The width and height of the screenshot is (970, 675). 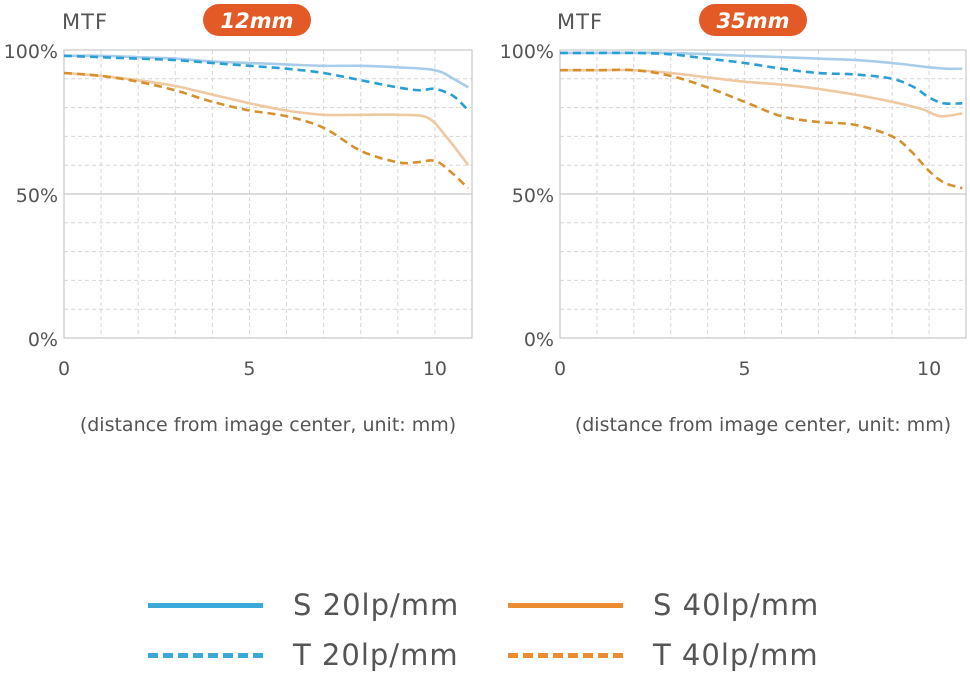 I want to click on legend-item-s40: S 40lp/mm, so click(x=663, y=605).